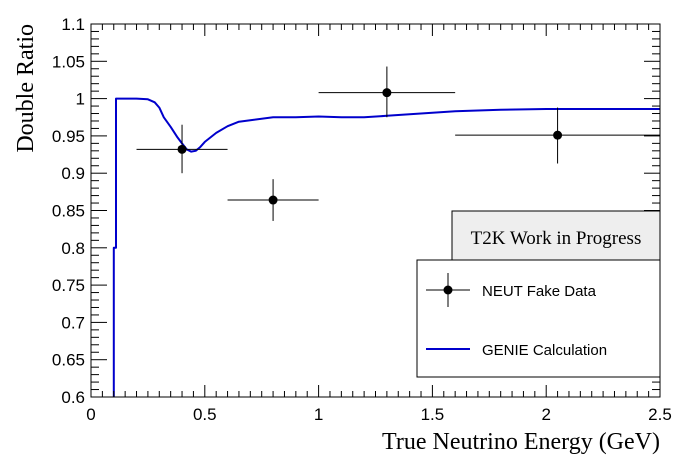 This screenshot has width=696, height=472. Describe the element at coordinates (73, 173) in the screenshot. I see `y-tick-label: 0.9` at that location.